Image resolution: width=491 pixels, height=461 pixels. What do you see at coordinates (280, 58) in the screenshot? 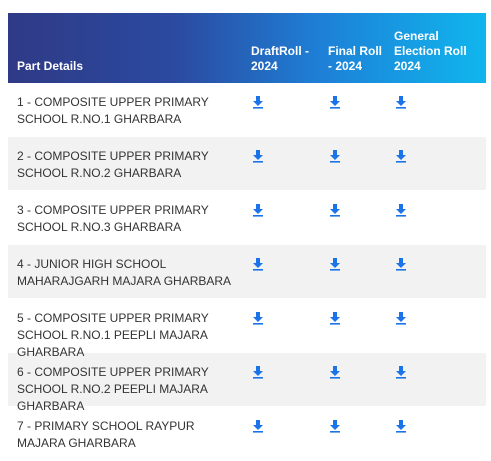
I see `header-draft-roll: DraftRoll - 2024` at bounding box center [280, 58].